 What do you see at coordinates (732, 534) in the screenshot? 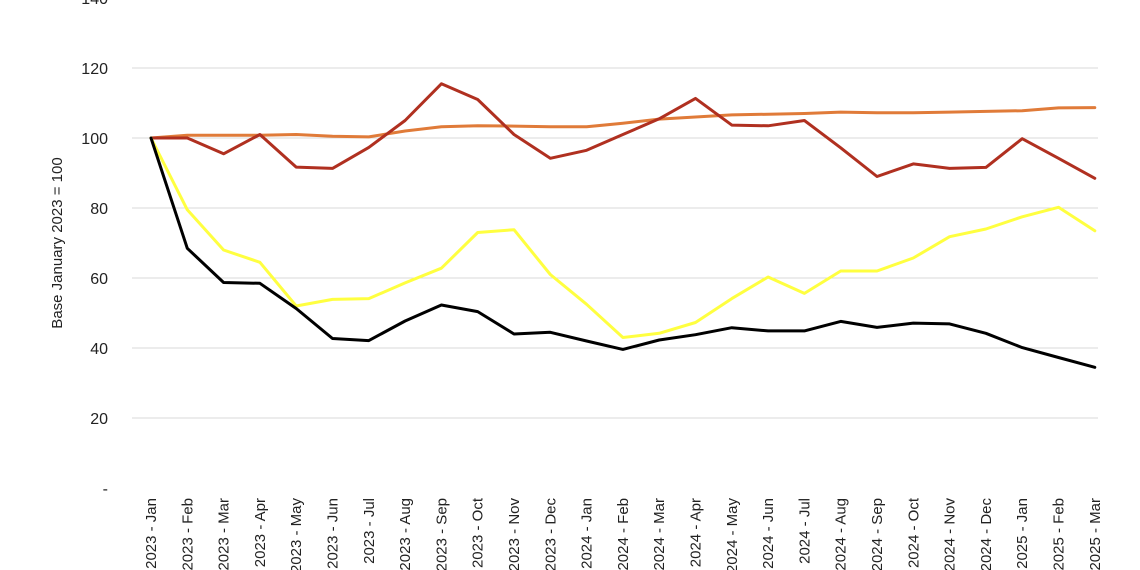
I see `x-tick-label: 2024 - May` at bounding box center [732, 534].